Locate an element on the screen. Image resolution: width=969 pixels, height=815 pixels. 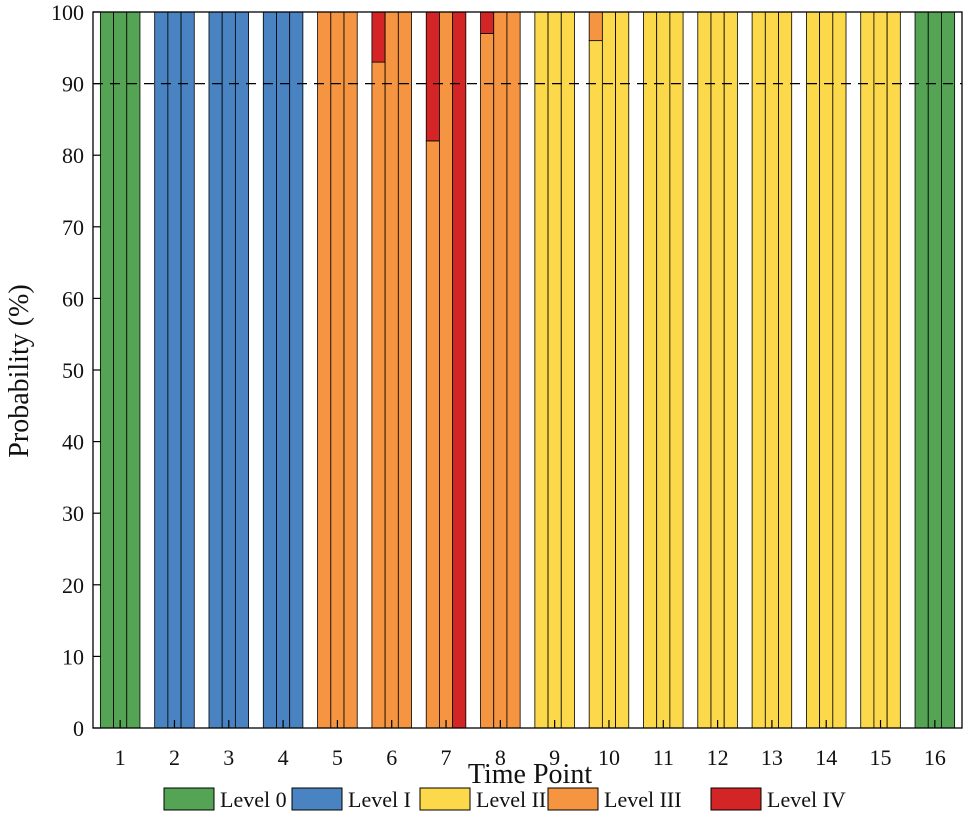
bar-t9-1-level2 is located at coordinates (541, 370).